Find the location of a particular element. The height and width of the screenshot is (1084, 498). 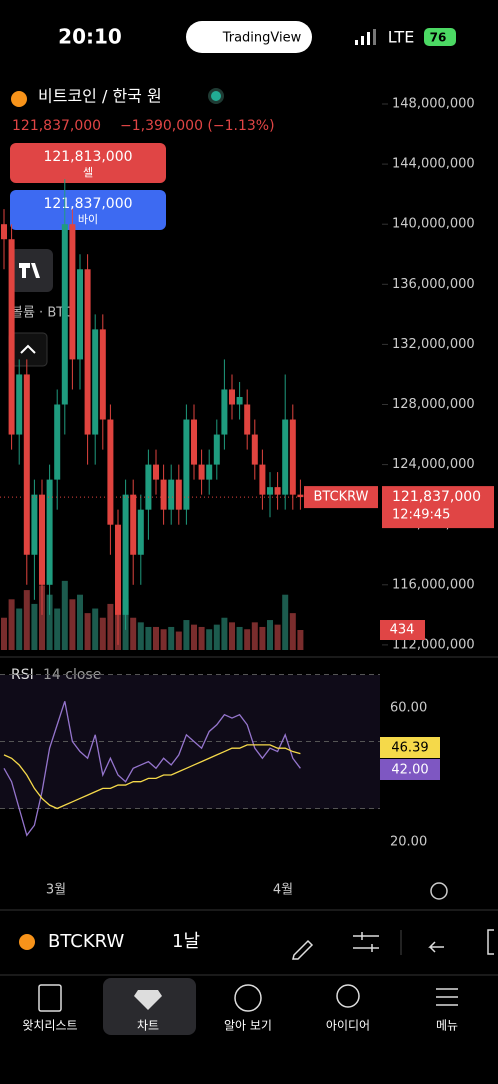

rsi-tick-label: 20.00 is located at coordinates (408, 842).